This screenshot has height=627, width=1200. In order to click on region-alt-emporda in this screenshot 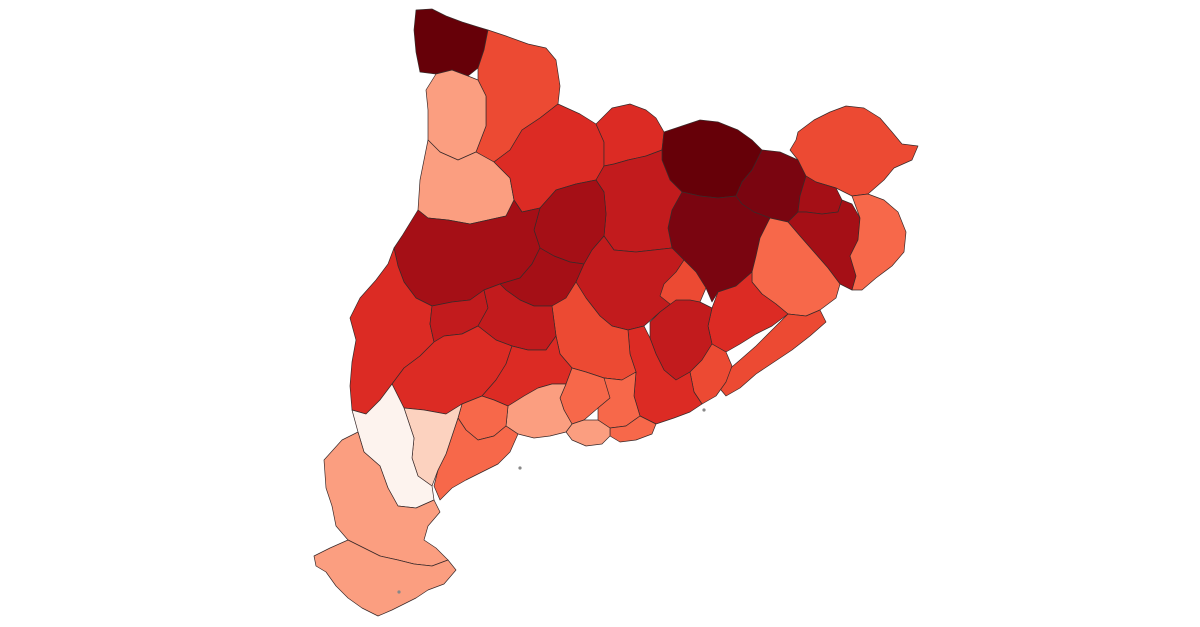, I will do `click(854, 151)`.